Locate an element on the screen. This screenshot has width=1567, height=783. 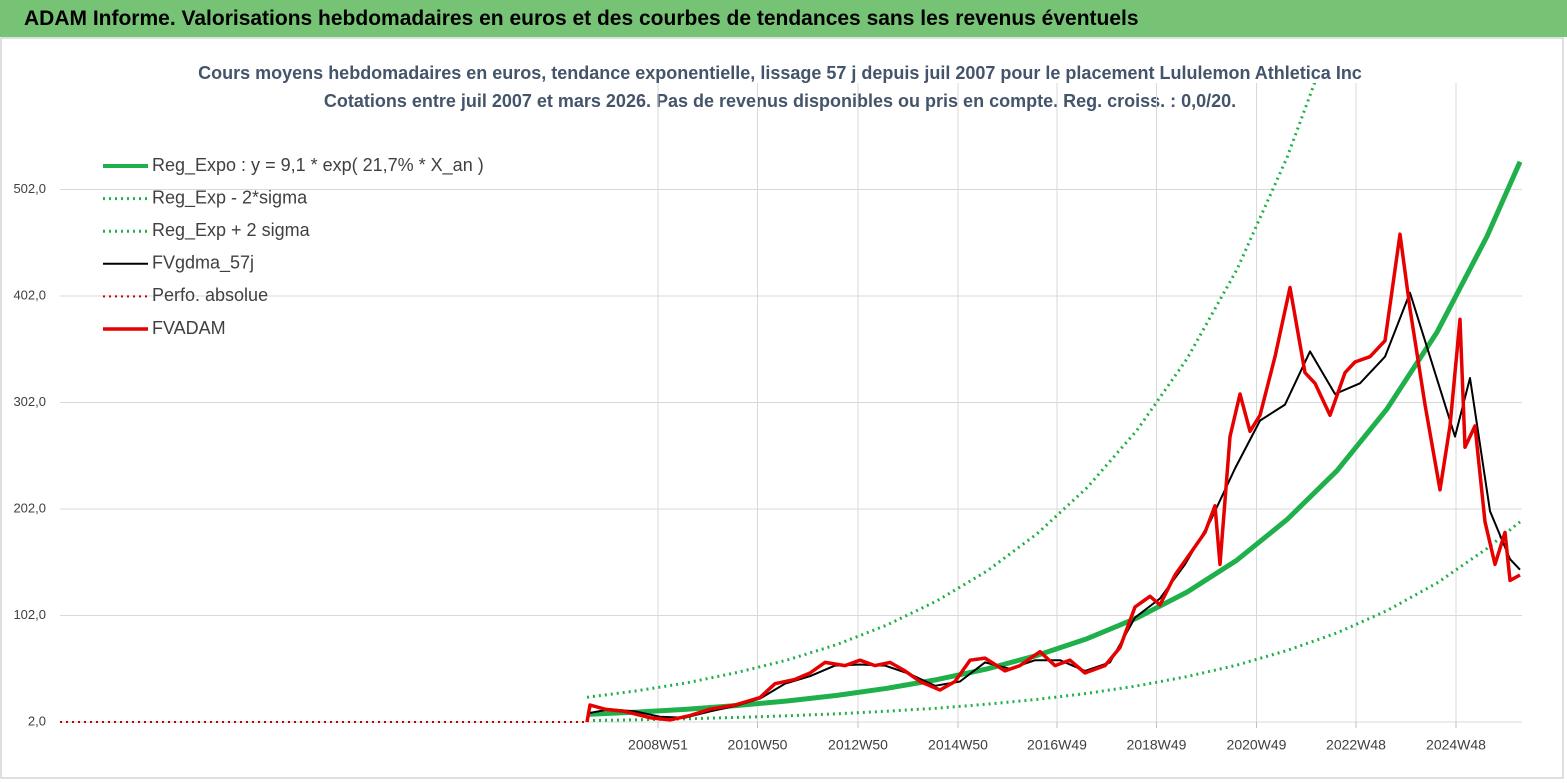
x-tick-label: 2012W50 is located at coordinates (858, 745).